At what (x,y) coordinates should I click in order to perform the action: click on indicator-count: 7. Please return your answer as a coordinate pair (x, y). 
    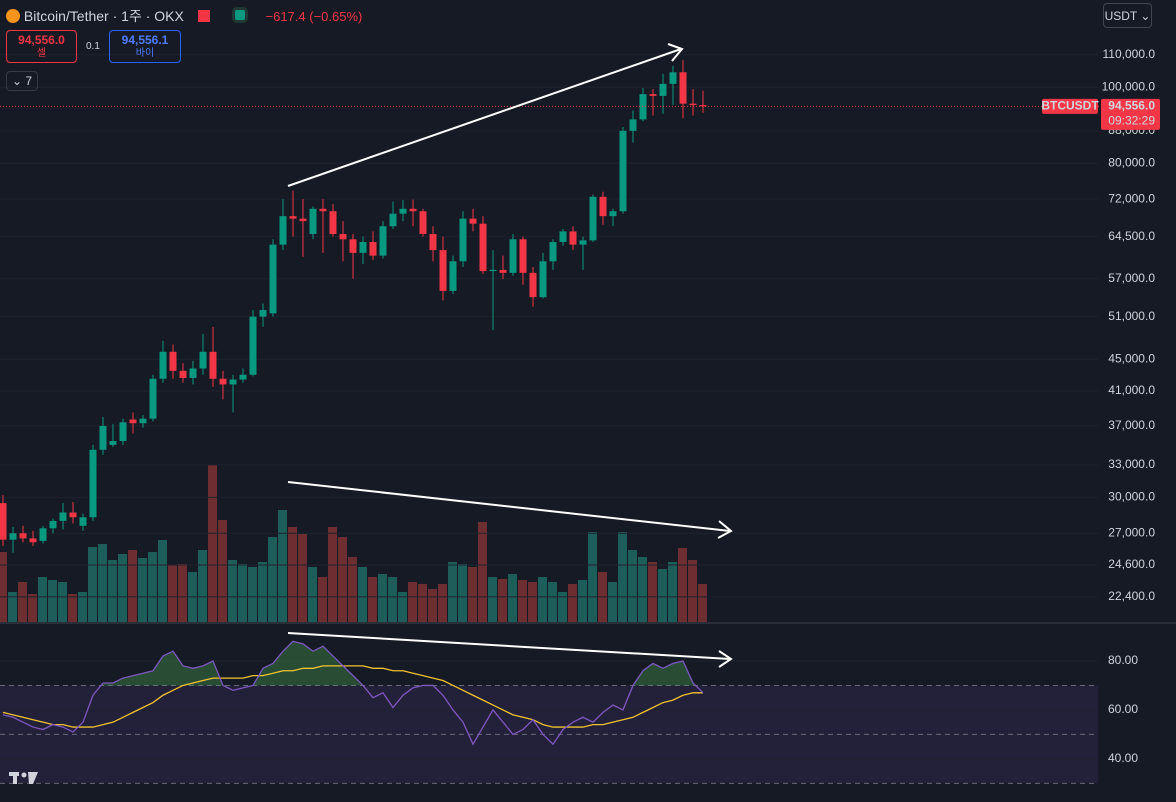
    Looking at the image, I should click on (29, 81).